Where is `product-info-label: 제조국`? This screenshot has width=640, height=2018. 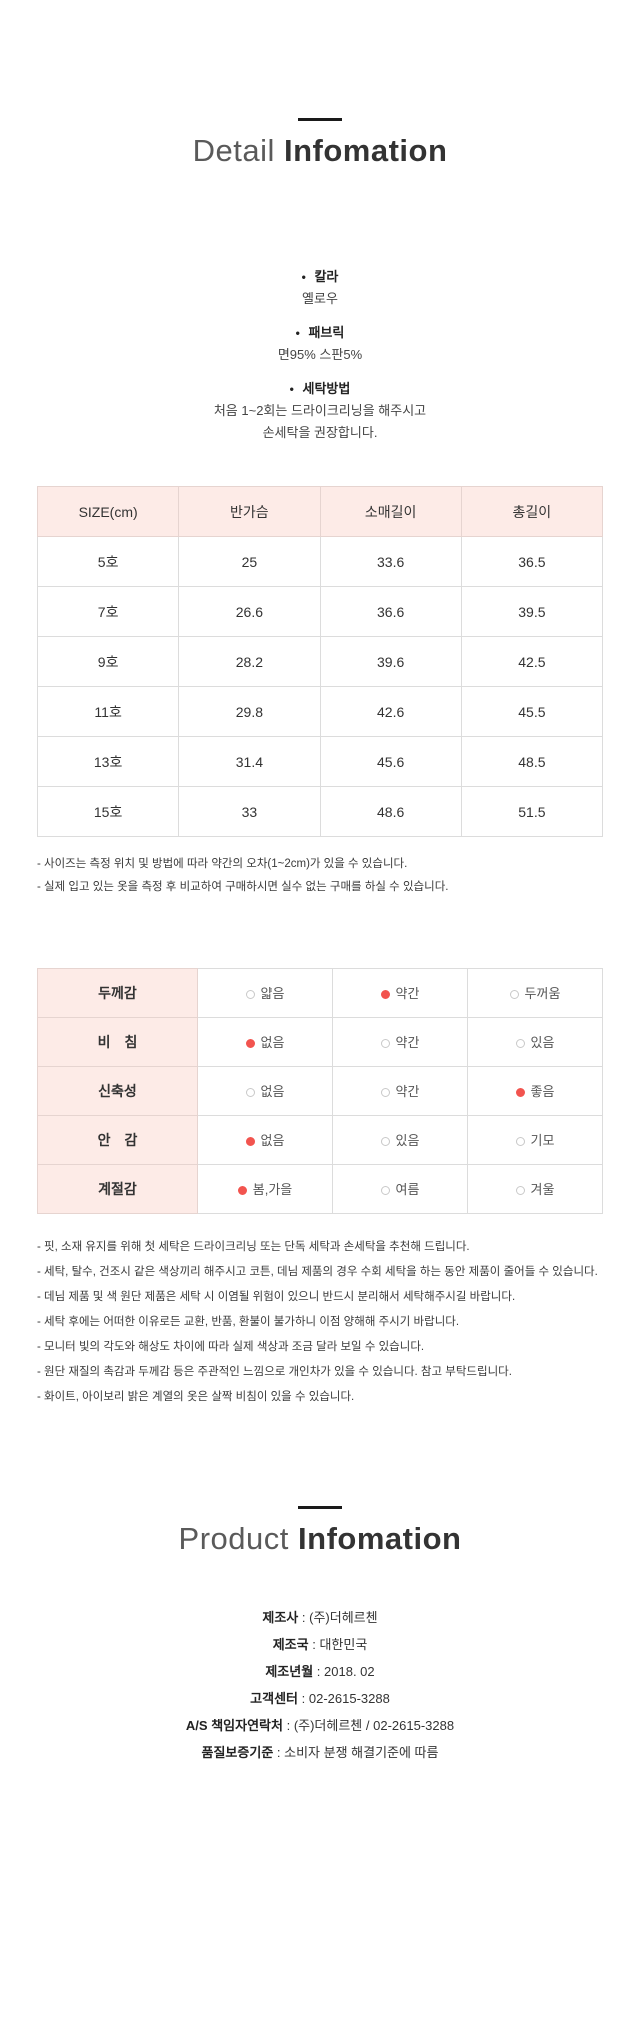 product-info-label: 제조국 is located at coordinates (290, 1644).